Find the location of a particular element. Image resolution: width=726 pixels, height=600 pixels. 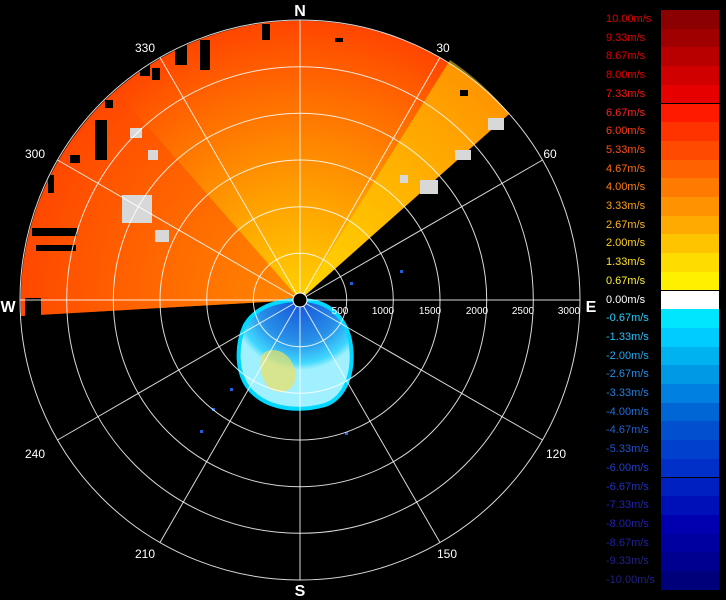

legend-entry: -2.00m/s is located at coordinates (662, 356).